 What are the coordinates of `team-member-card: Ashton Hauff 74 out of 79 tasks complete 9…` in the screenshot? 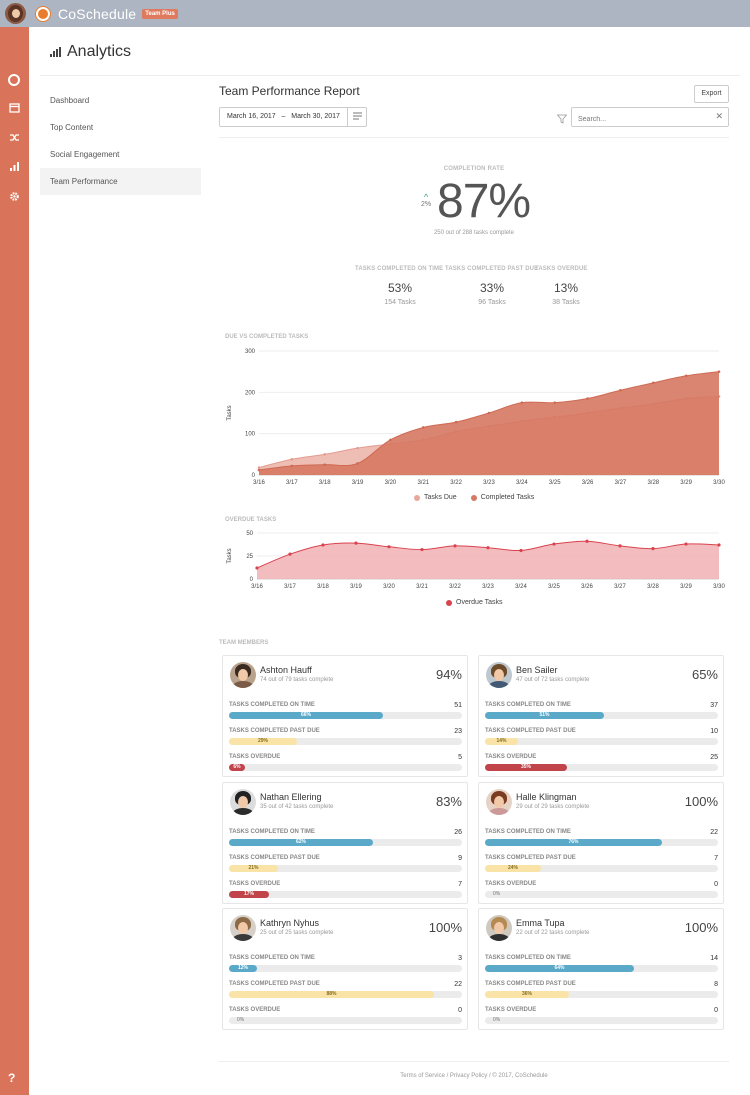 It's located at (345, 716).